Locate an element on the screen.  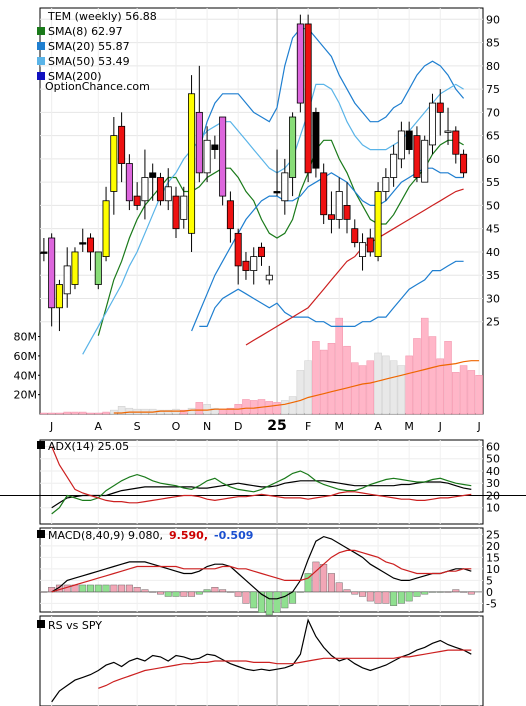
panel-tick-label: 10 is located at coordinates (493, 569).